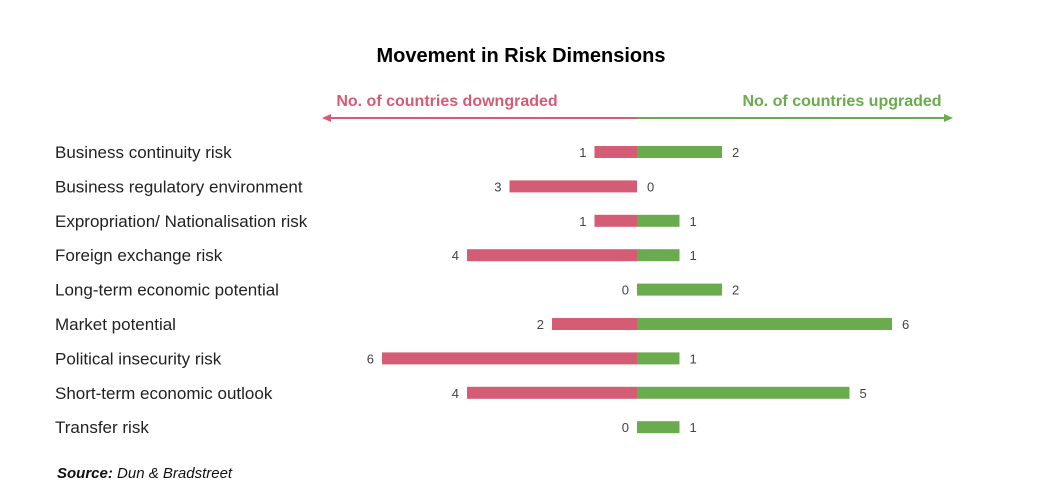  What do you see at coordinates (625, 290) in the screenshot?
I see `value-downgraded-long-term-economic-potential: 0` at bounding box center [625, 290].